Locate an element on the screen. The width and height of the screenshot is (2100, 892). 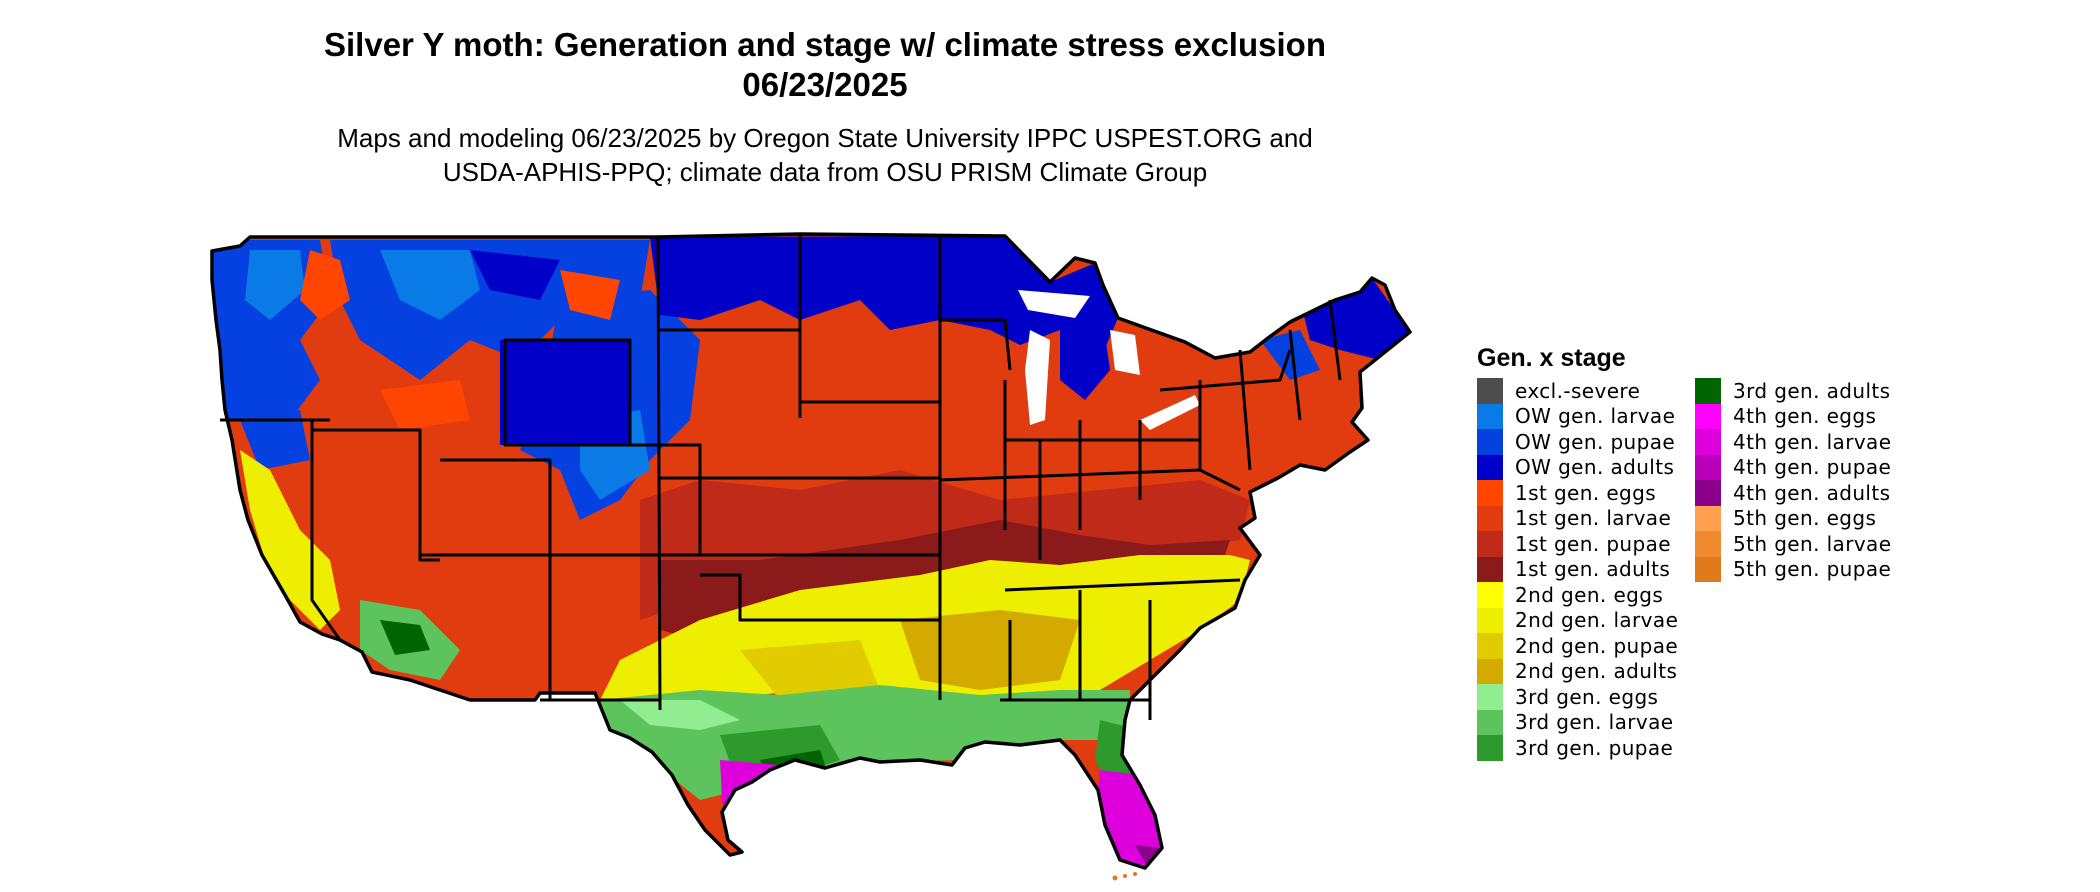
legend-item: 1st gen. adults is located at coordinates (1577, 569).